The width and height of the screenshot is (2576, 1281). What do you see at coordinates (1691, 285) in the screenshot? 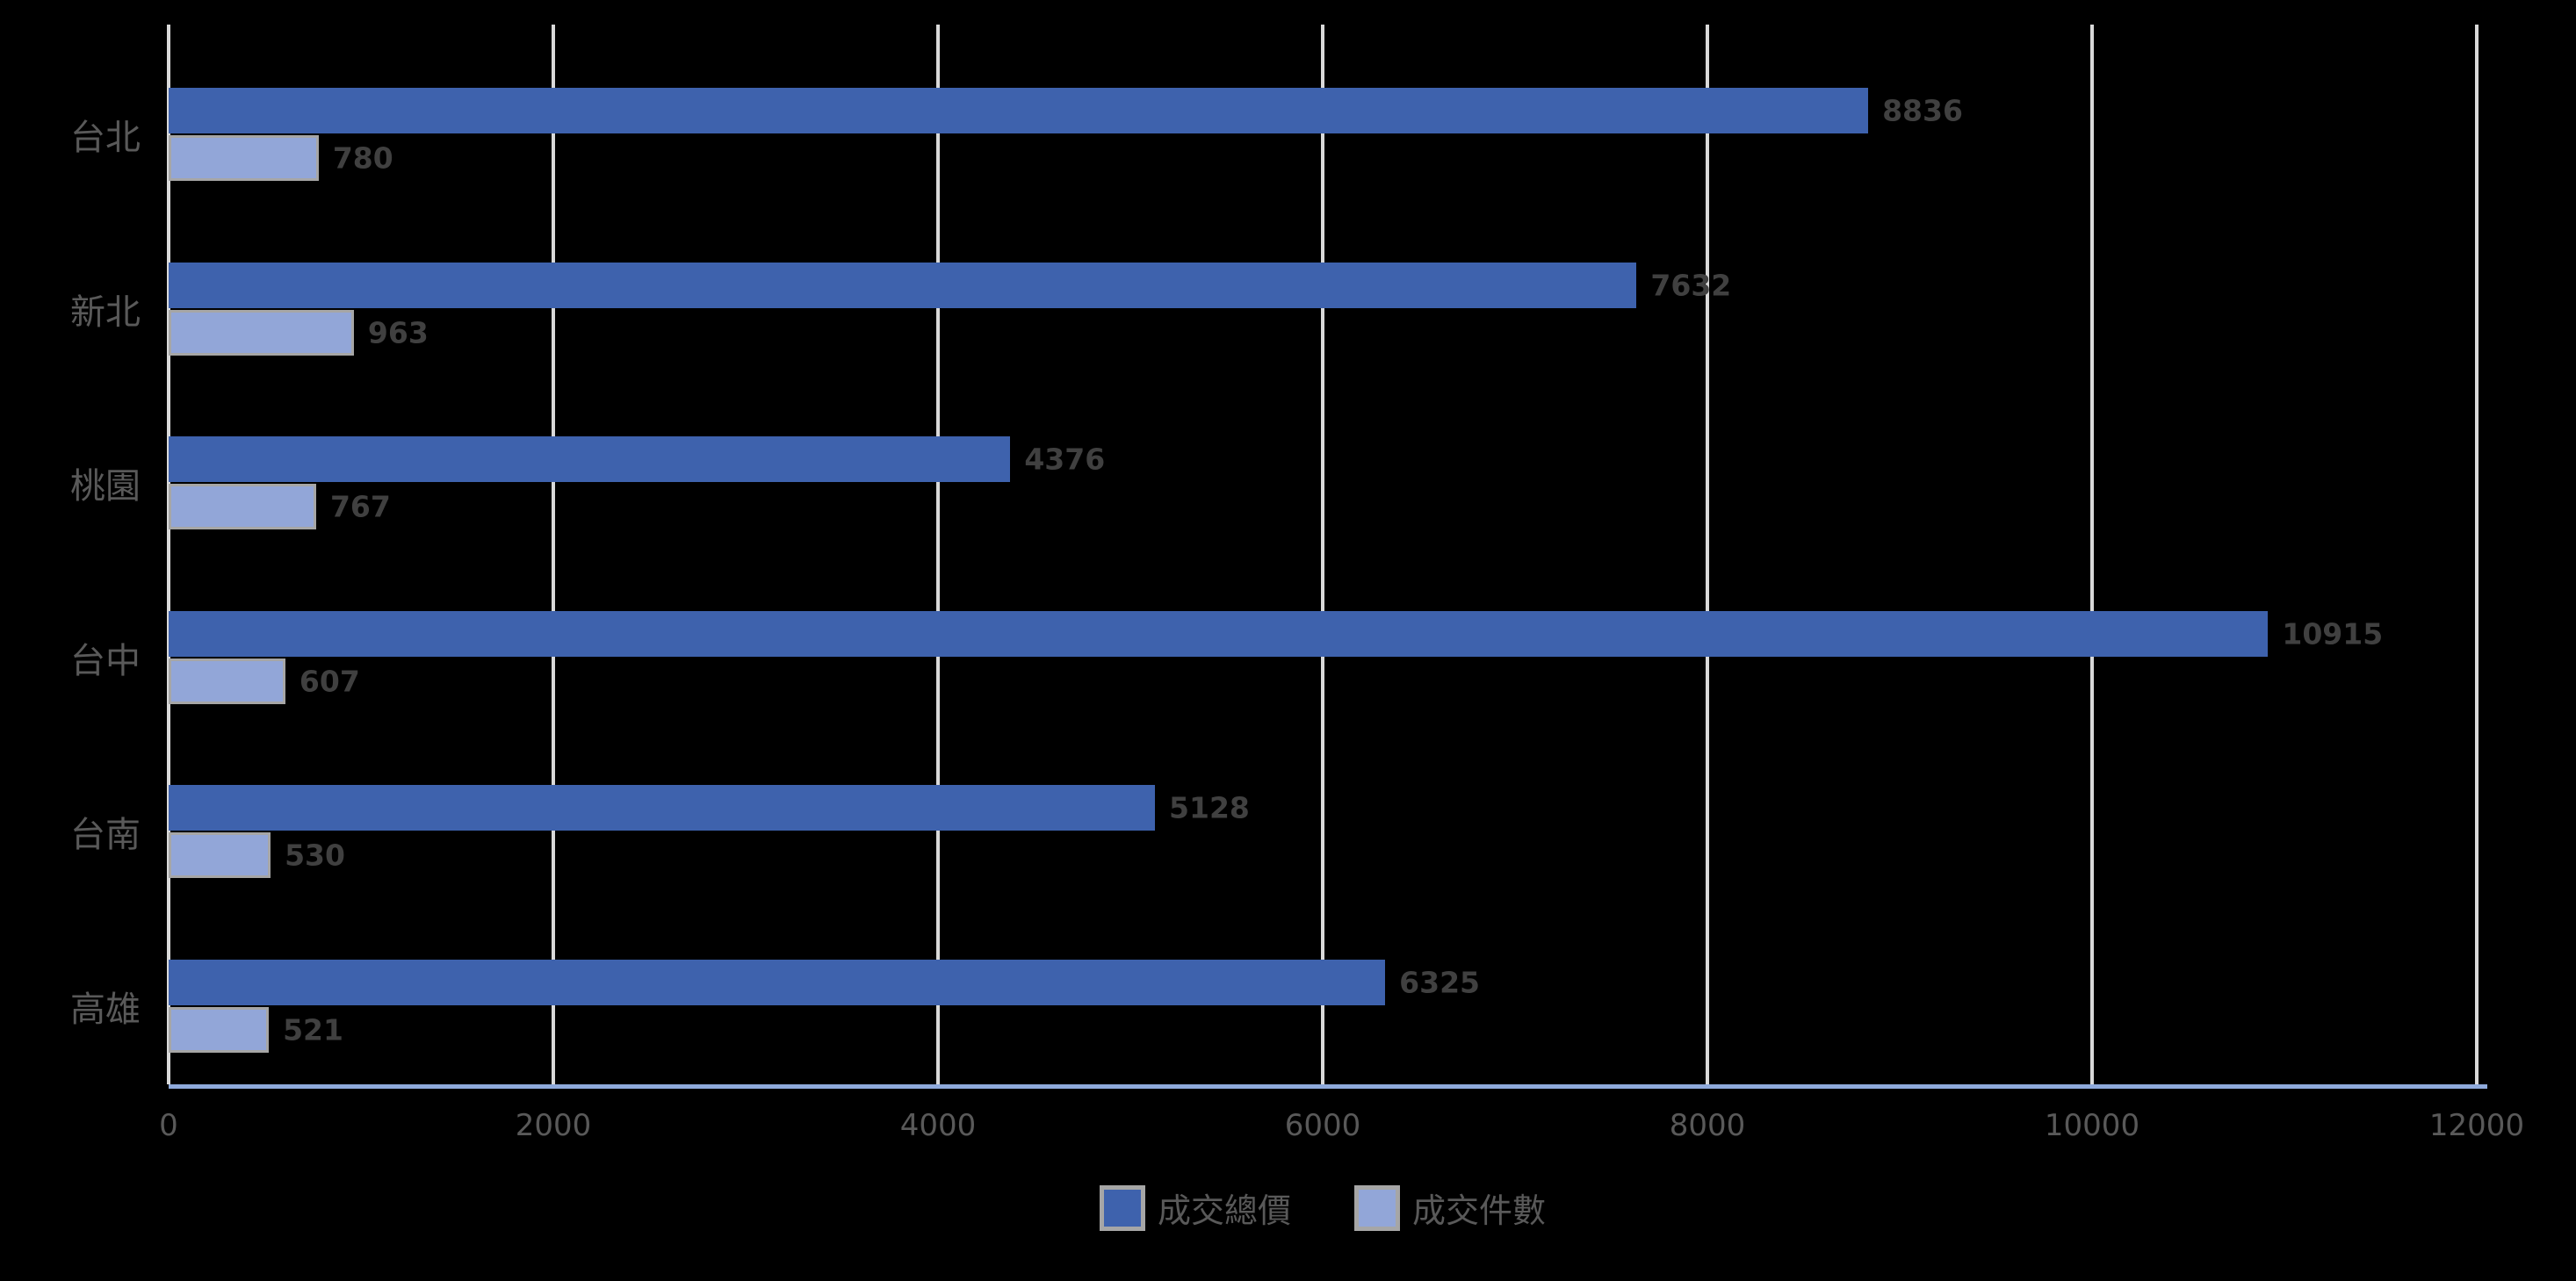
I see `data-label: 7632` at bounding box center [1691, 285].